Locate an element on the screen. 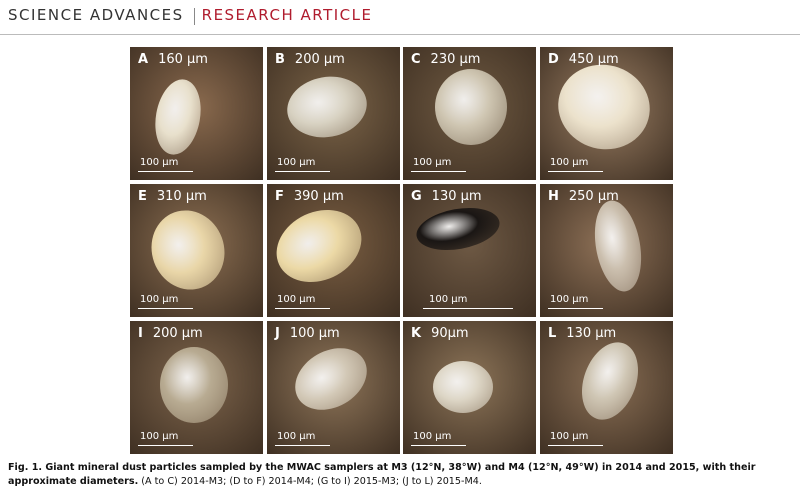  panel-size: 450 µm is located at coordinates (593, 59).